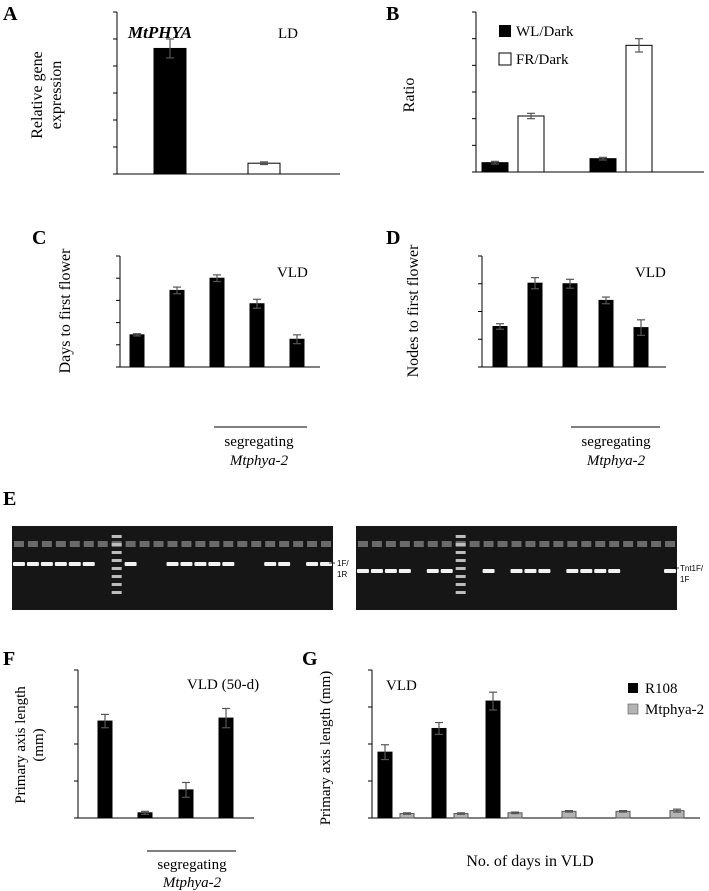 The image size is (709, 891). What do you see at coordinates (39, 238) in the screenshot?
I see `panel-letter-c: C` at bounding box center [39, 238].